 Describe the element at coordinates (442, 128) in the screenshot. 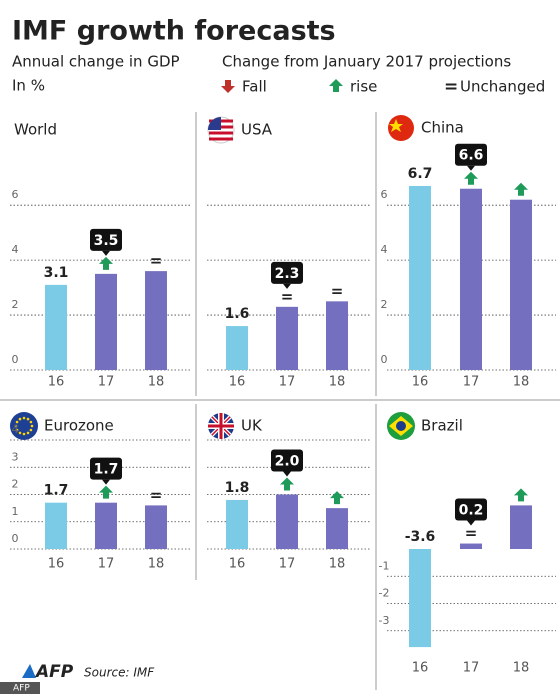

I see `panel-title: China` at that location.